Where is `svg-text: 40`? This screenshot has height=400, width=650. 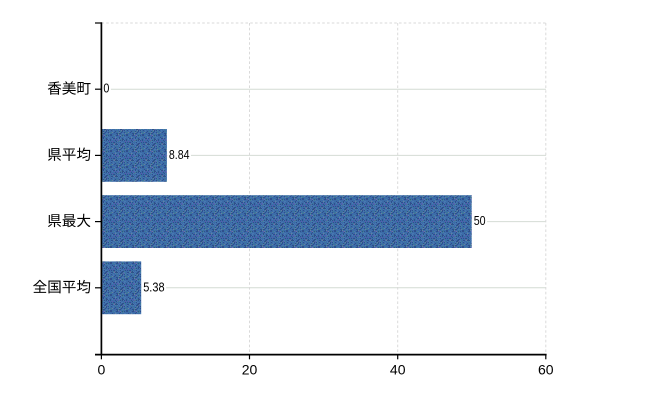 svg-text: 40 is located at coordinates (398, 370).